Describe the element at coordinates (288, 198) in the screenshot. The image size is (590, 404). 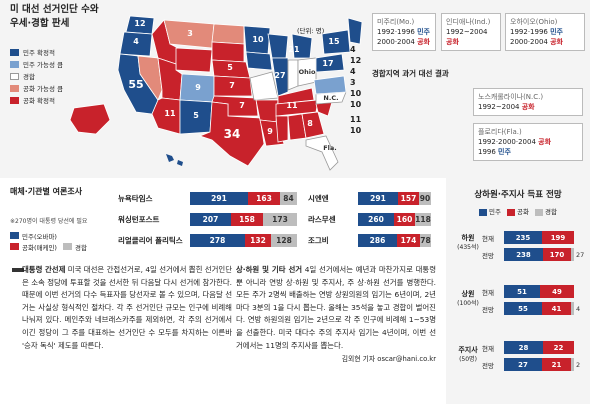
I see `poll-bar-und: 84` at that location.